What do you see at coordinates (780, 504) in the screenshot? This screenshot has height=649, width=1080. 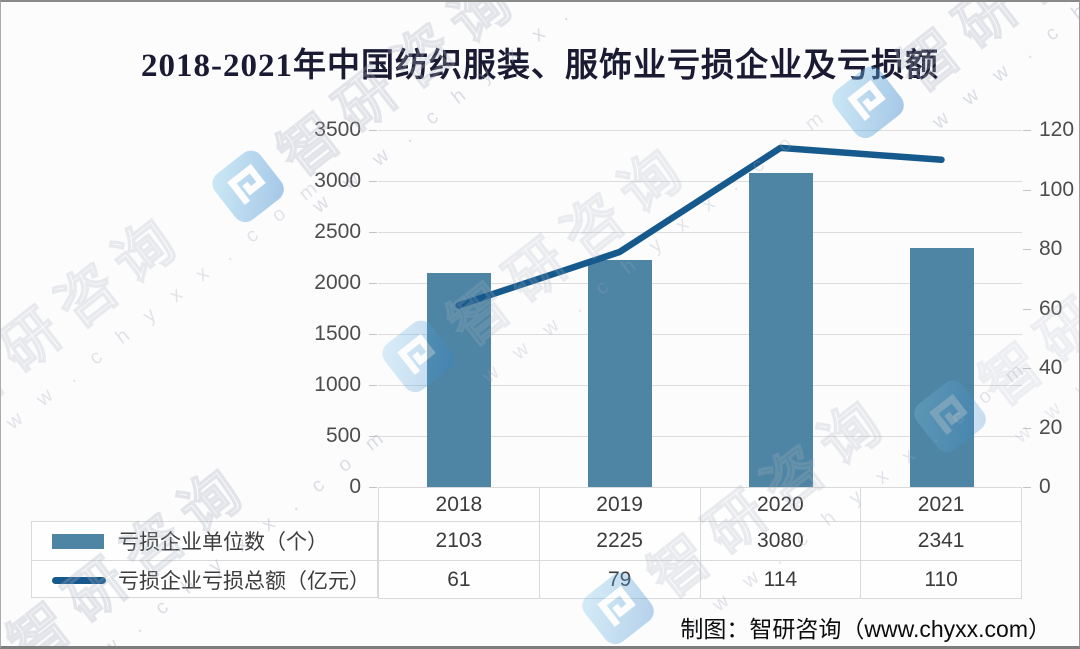 I see `table-cell: 2020` at bounding box center [780, 504].